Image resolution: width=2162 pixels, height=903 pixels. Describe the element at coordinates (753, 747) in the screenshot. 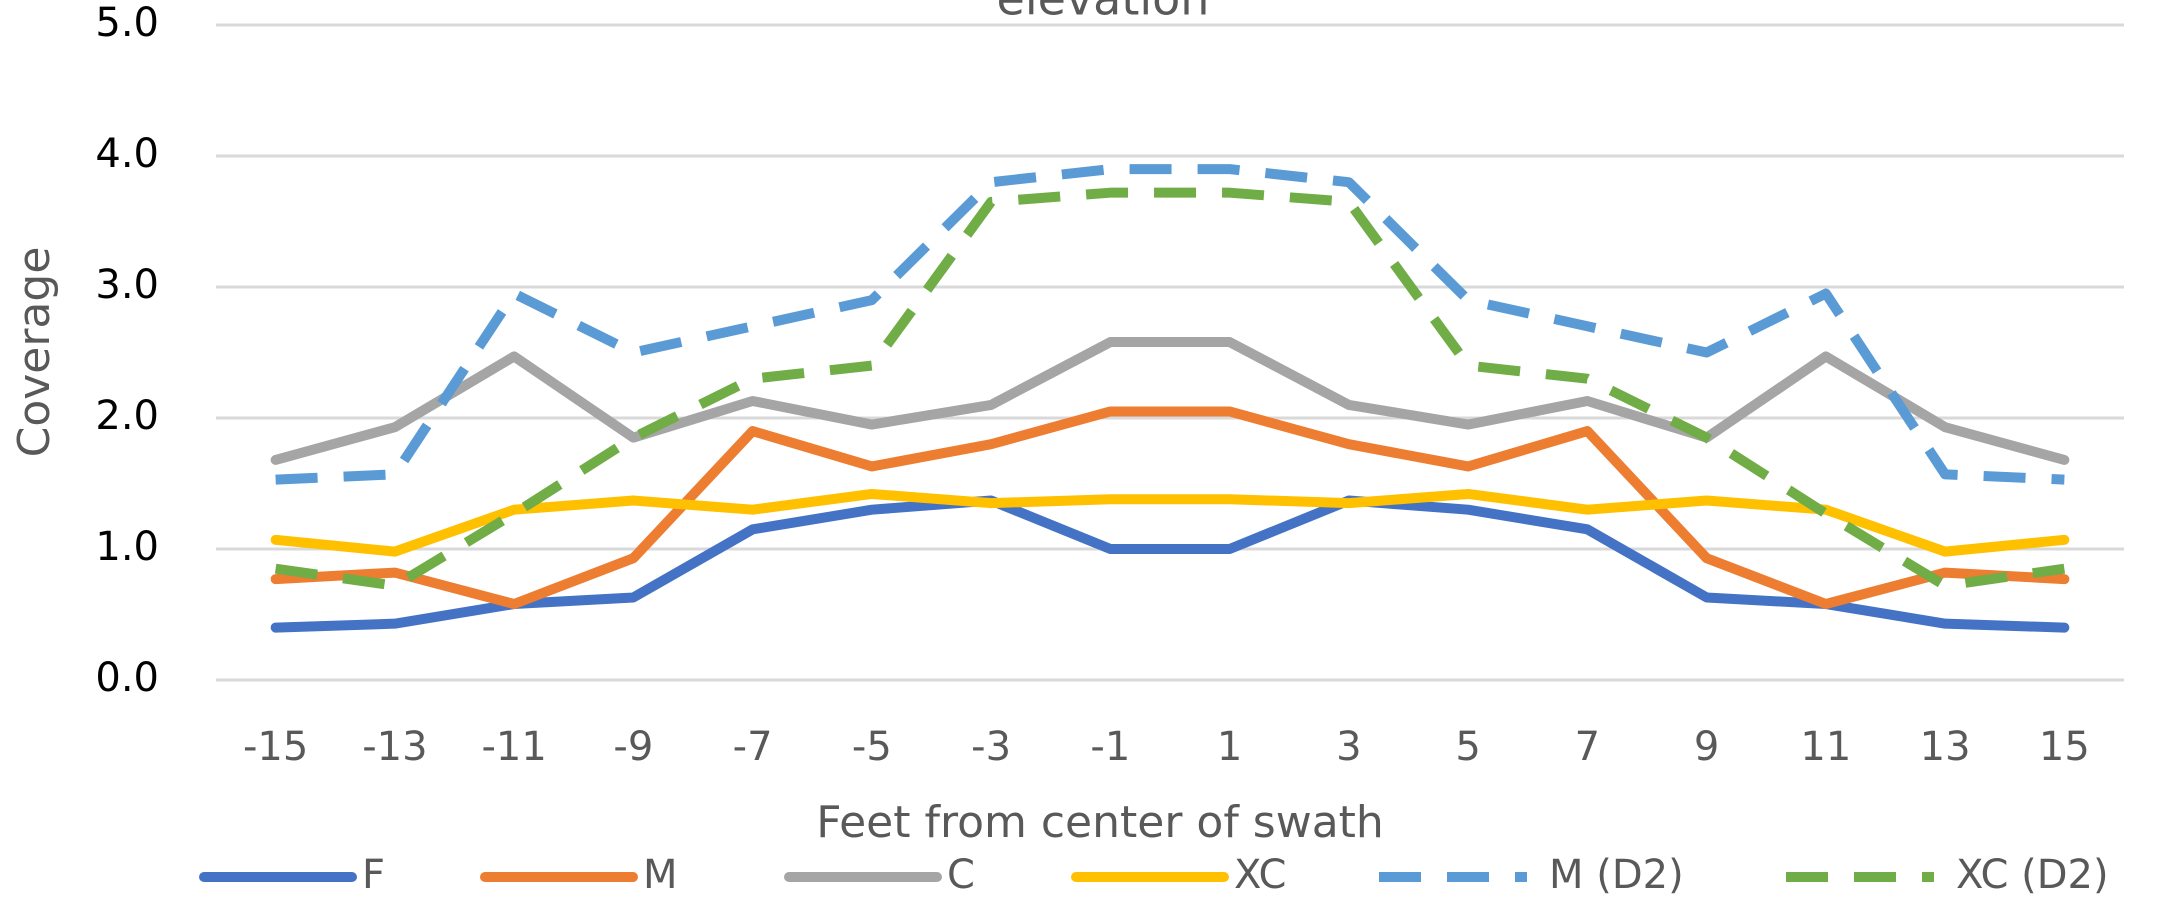

I see `x-tick-label: -7` at that location.